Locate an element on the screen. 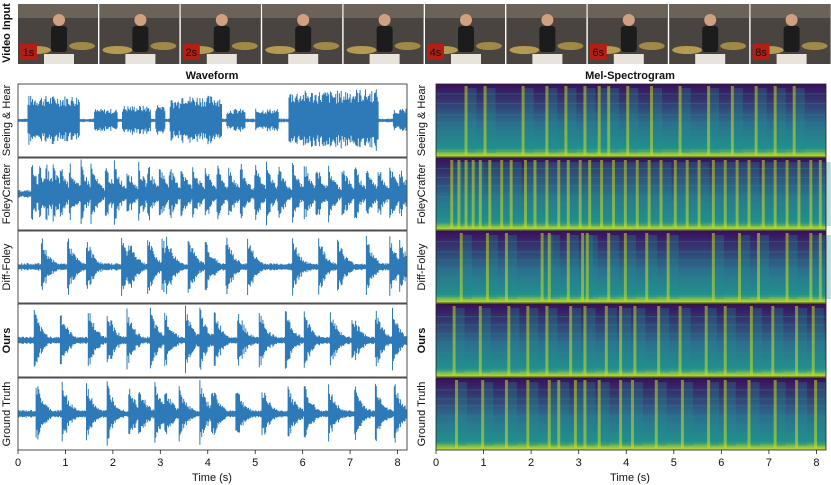  time-badge-label: 6s is located at coordinates (598, 53).